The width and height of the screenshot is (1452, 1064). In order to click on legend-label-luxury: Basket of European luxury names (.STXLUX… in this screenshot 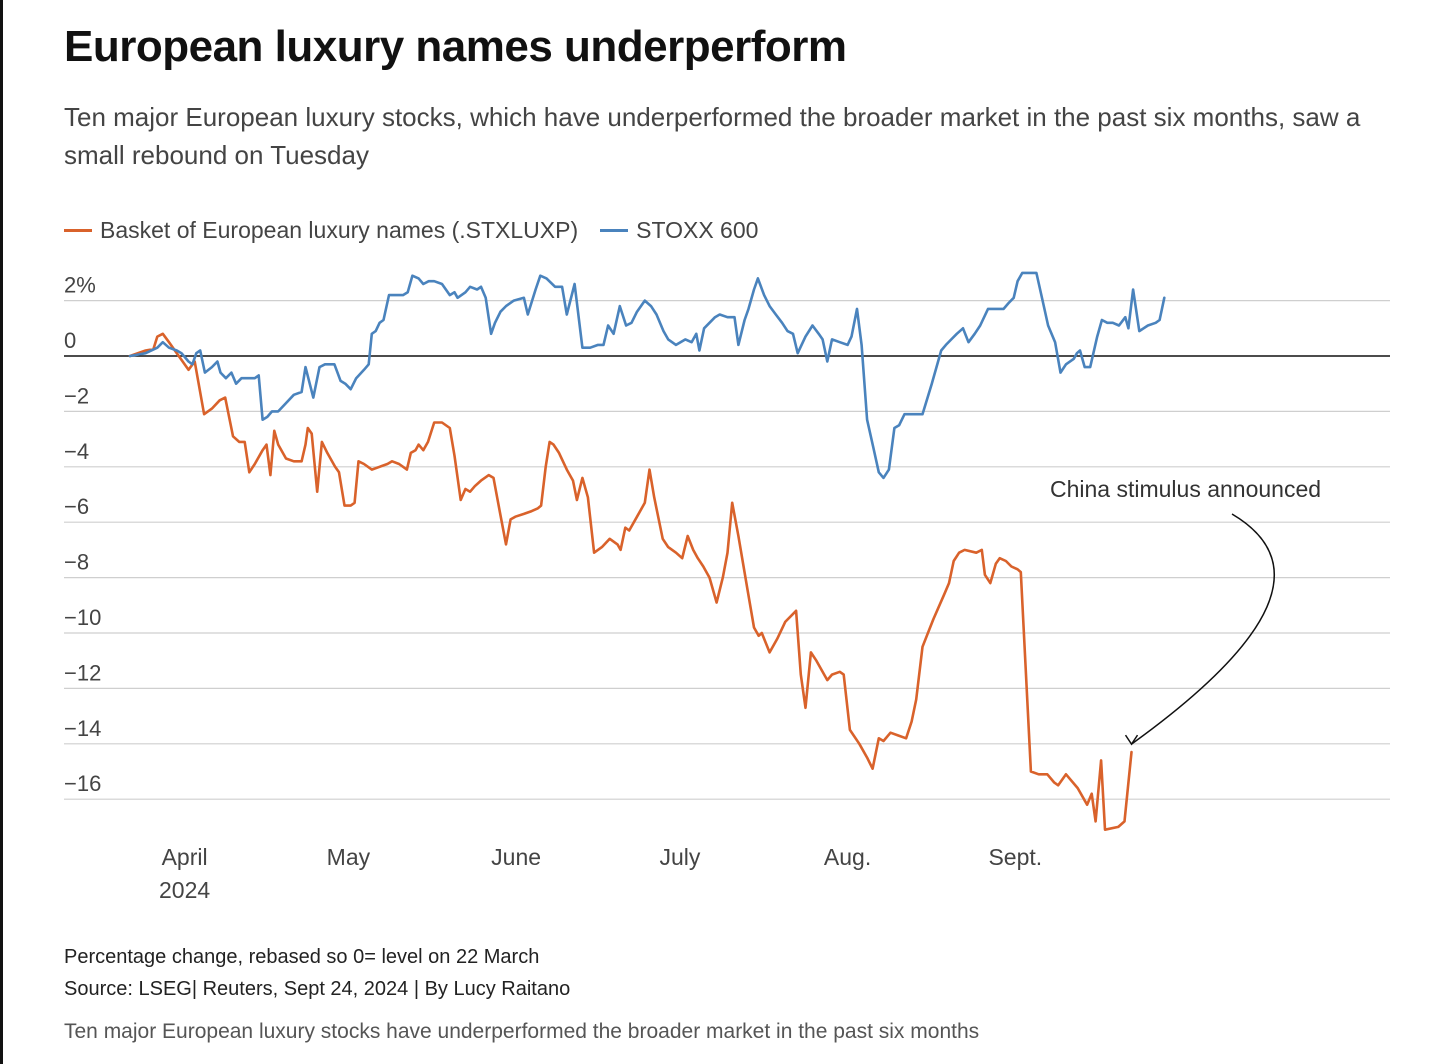, I will do `click(339, 229)`.